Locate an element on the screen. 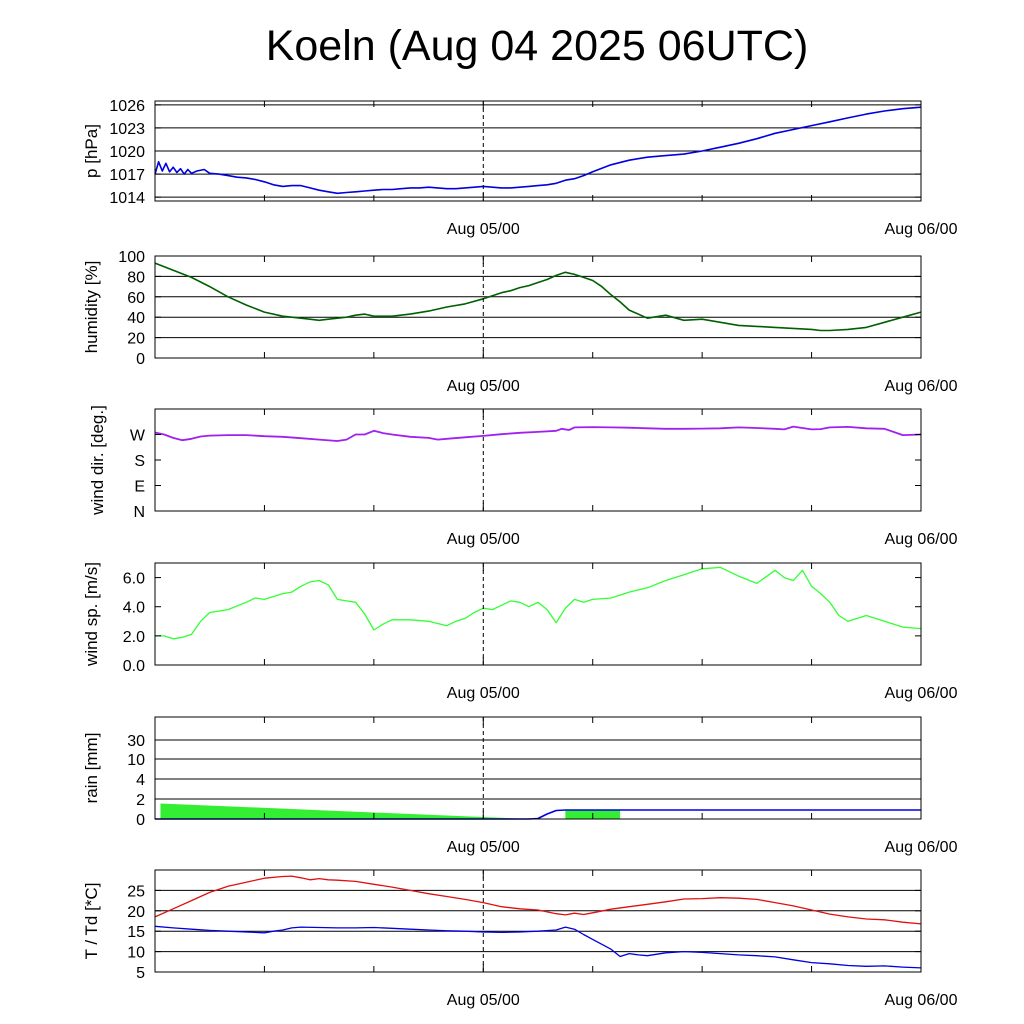 This screenshot has height=1024, width=1024. y-tick-label: E is located at coordinates (139, 487).